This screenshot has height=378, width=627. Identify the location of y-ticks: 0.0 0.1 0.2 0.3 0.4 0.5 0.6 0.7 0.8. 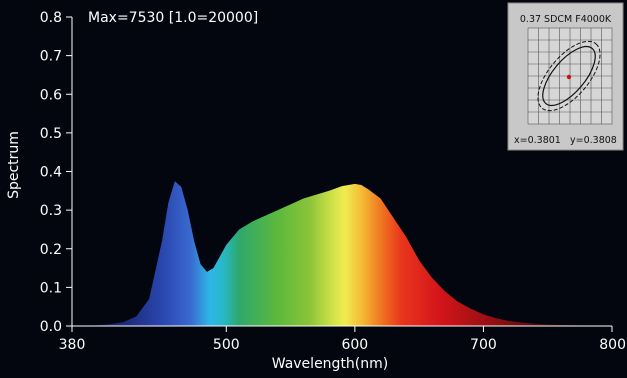
(56, 172).